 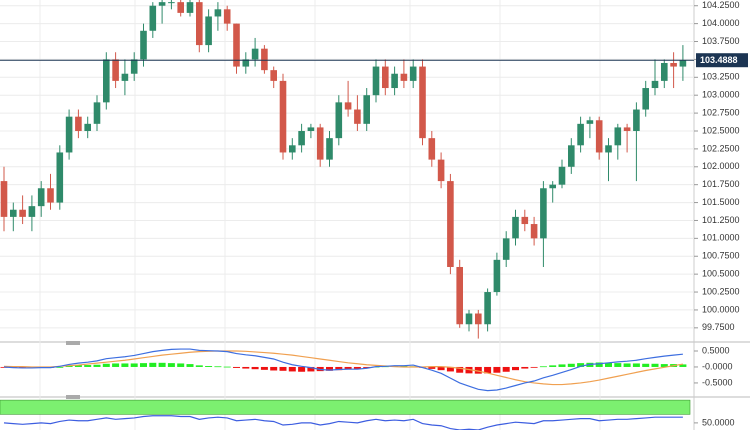 What do you see at coordinates (721, 41) in the screenshot?
I see `y-tick-label: 103.7500` at bounding box center [721, 41].